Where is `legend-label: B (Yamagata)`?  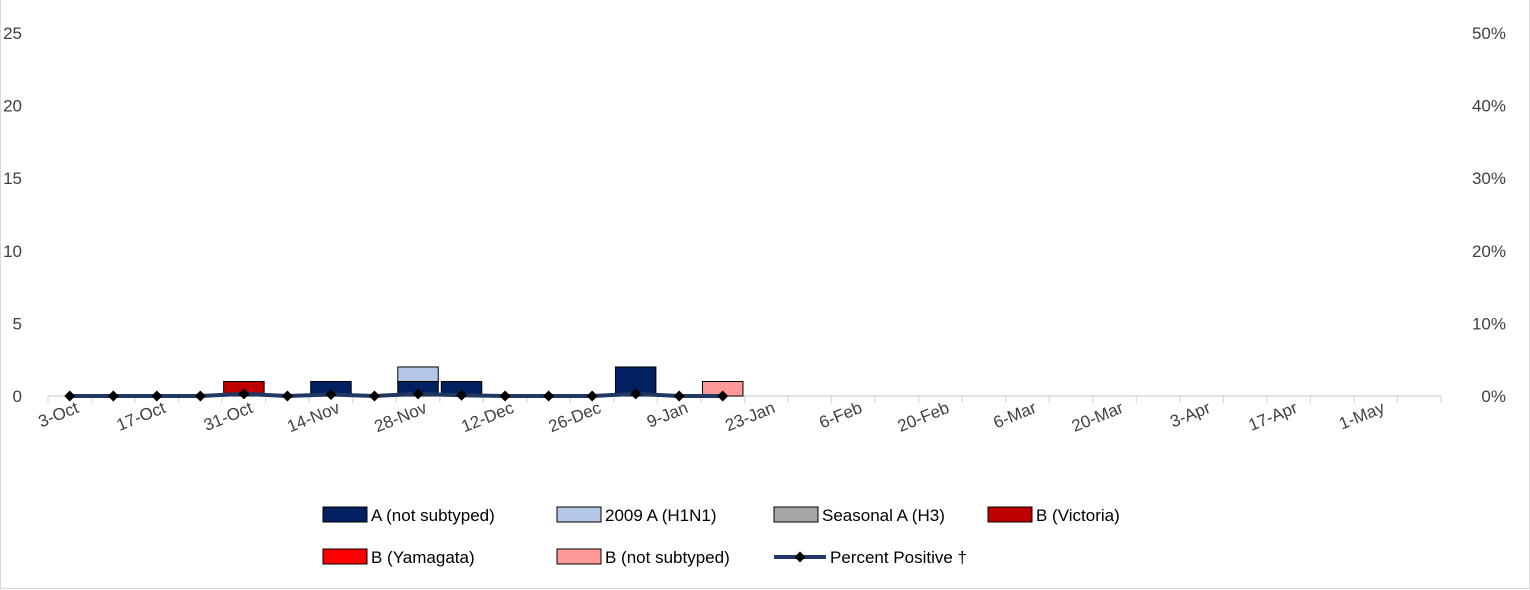 legend-label: B (Yamagata) is located at coordinates (423, 557).